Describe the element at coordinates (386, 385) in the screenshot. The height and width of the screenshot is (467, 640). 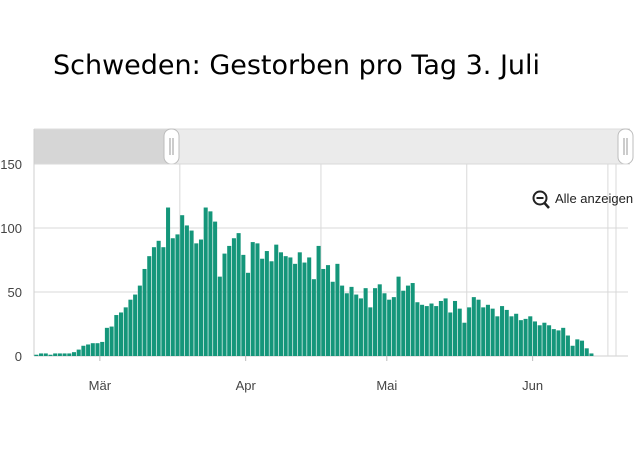
I see `x-tick-label: Mai` at that location.